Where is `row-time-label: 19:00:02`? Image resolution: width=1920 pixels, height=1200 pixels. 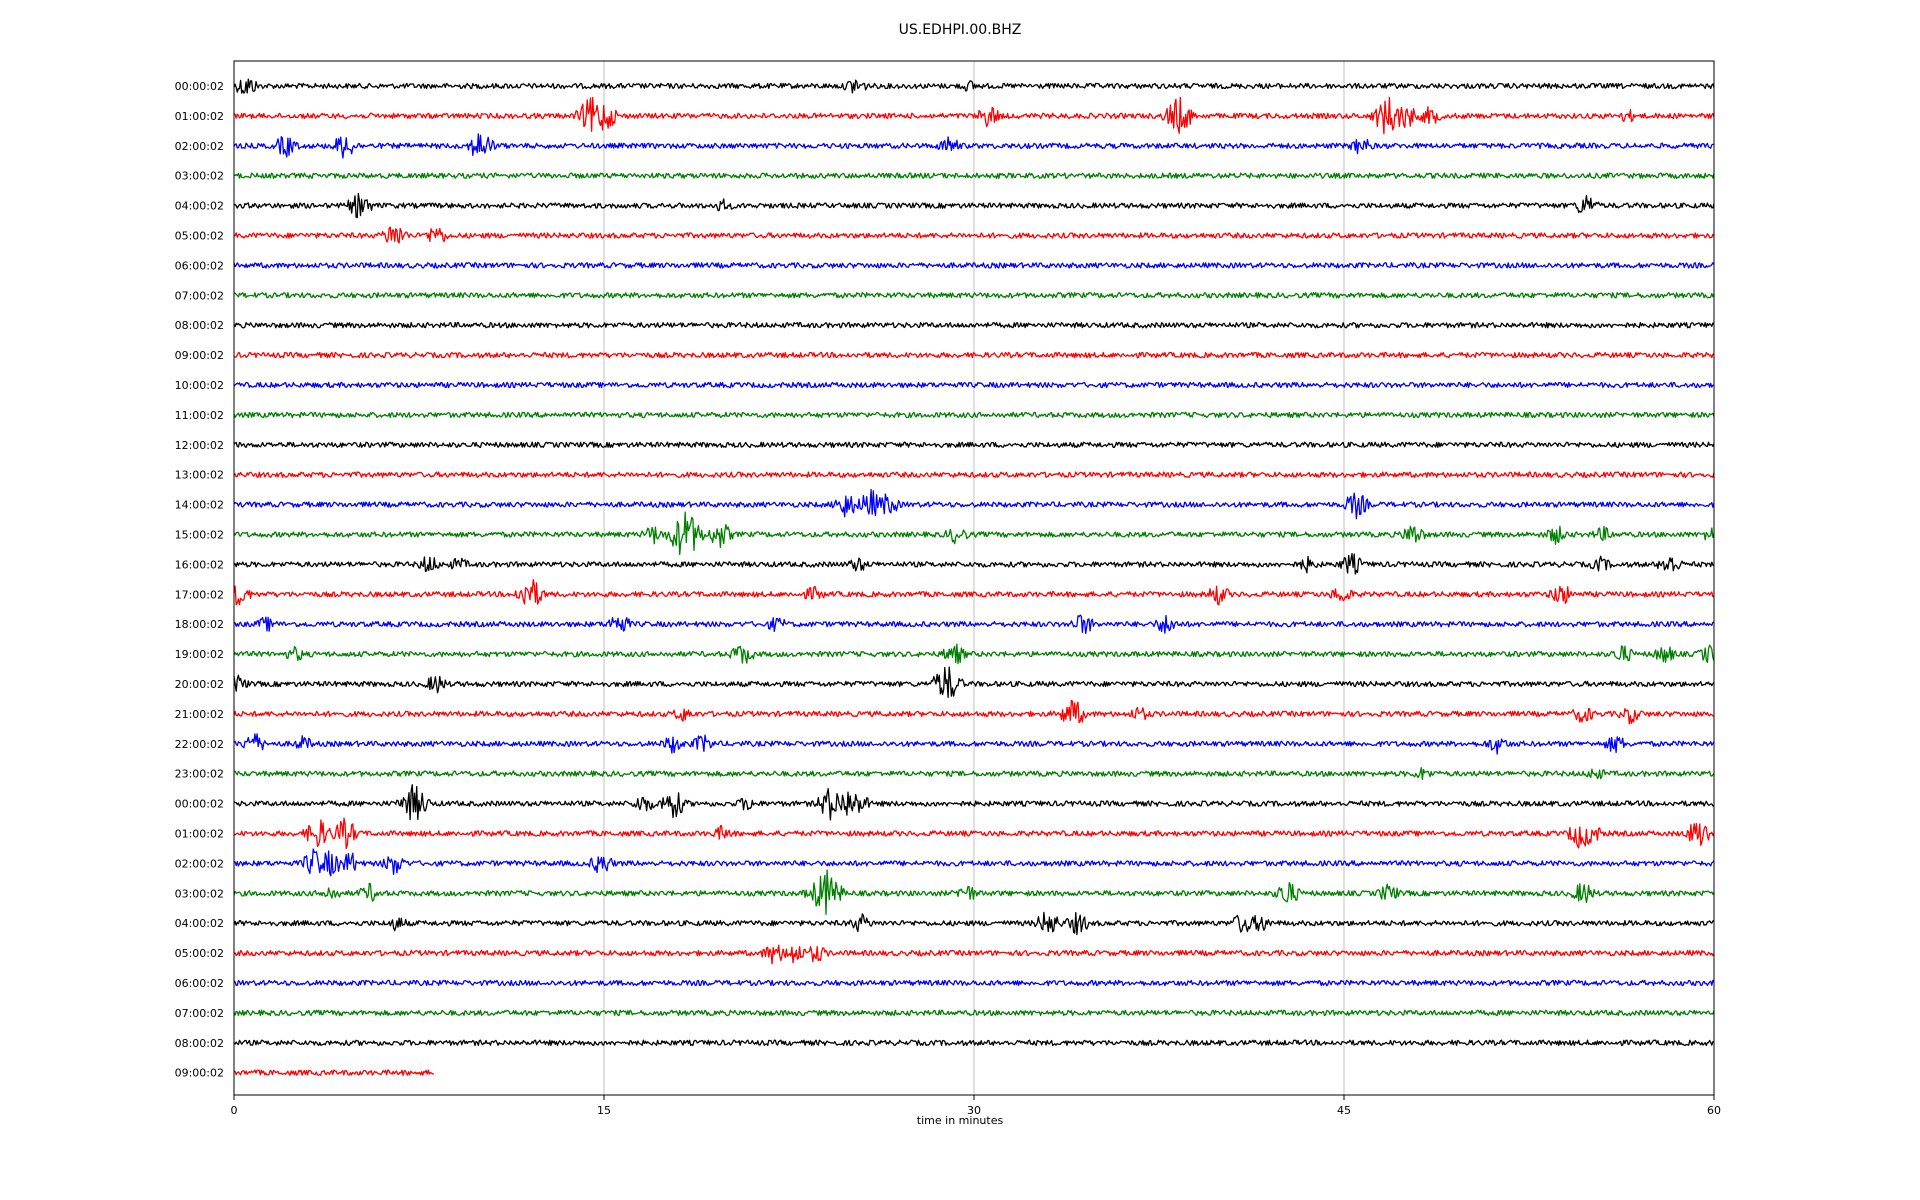 row-time-label: 19:00:02 is located at coordinates (199, 654).